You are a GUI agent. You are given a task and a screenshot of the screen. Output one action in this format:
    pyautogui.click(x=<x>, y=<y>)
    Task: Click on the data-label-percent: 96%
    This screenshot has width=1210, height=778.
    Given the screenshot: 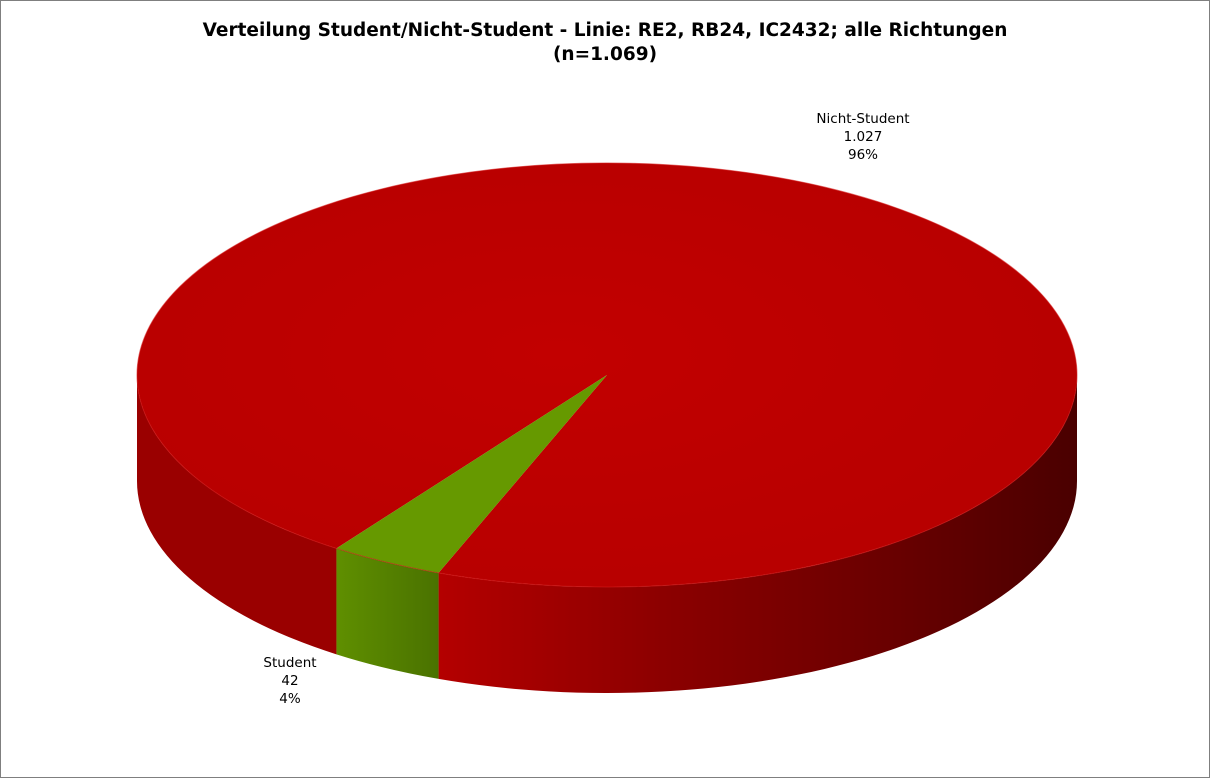 What is the action you would take?
    pyautogui.click(x=863, y=155)
    